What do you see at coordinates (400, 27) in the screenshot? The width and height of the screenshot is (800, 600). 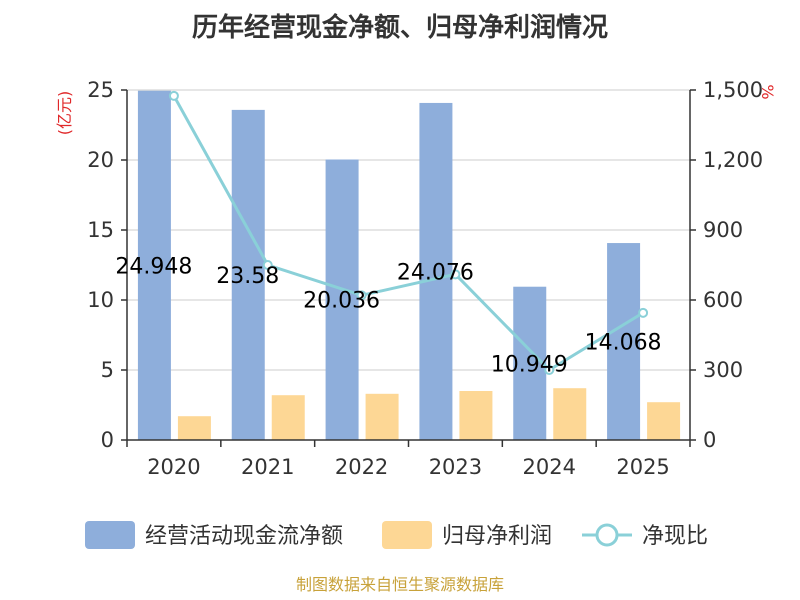 I see `chart-title: 历年经营现金净额、归母净利润情况` at bounding box center [400, 27].